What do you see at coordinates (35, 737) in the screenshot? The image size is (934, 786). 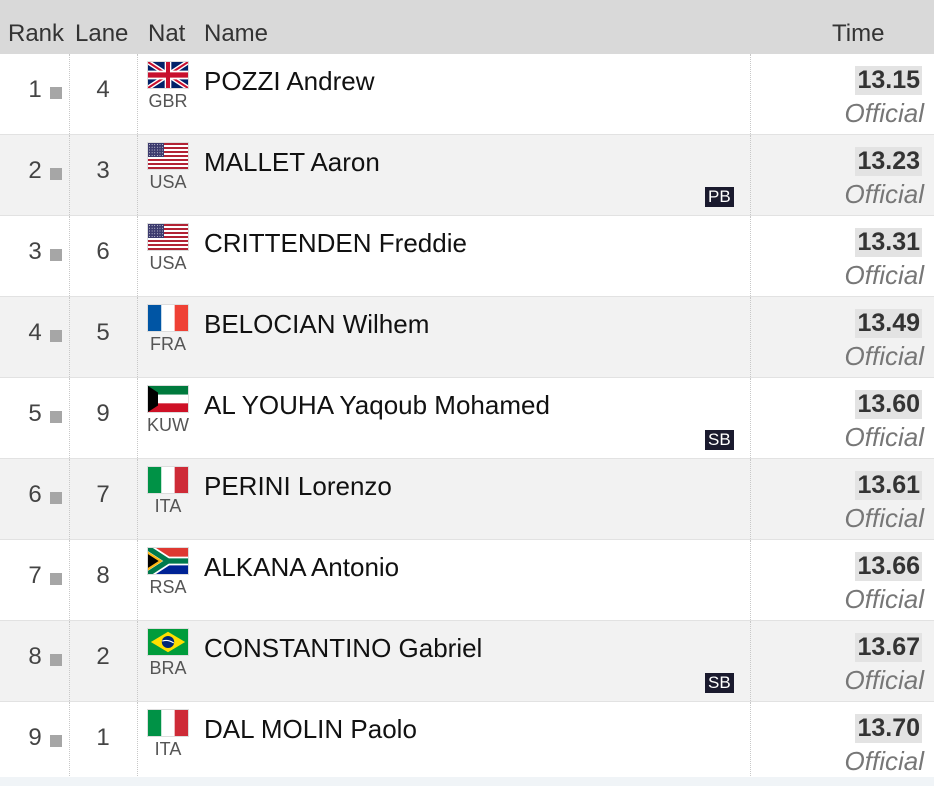 I see `rank-value: 9` at bounding box center [35, 737].